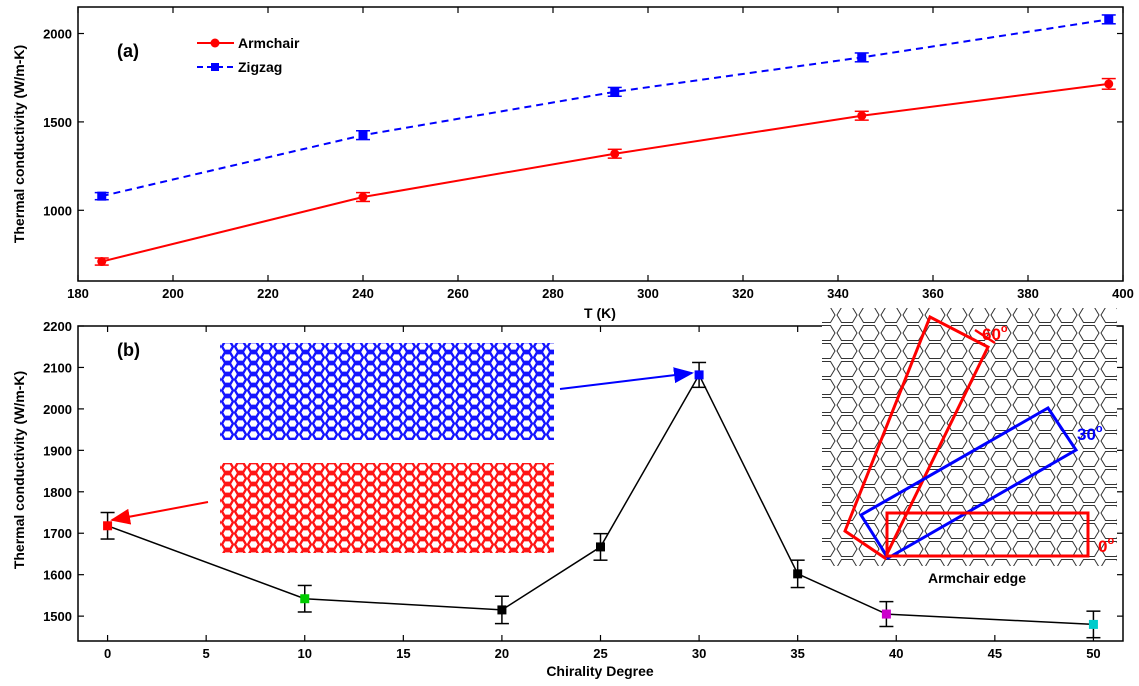  I want to click on panel-a-x-tick-label: 260, so click(458, 293).